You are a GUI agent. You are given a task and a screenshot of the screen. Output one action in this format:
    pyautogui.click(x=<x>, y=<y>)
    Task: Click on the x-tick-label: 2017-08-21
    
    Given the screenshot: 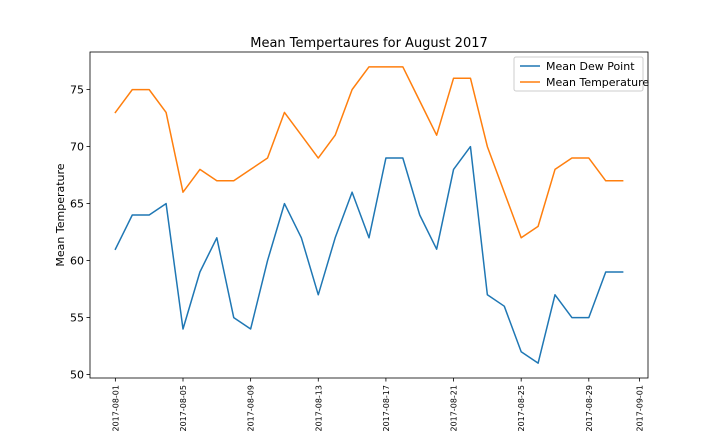 What is the action you would take?
    pyautogui.click(x=454, y=408)
    